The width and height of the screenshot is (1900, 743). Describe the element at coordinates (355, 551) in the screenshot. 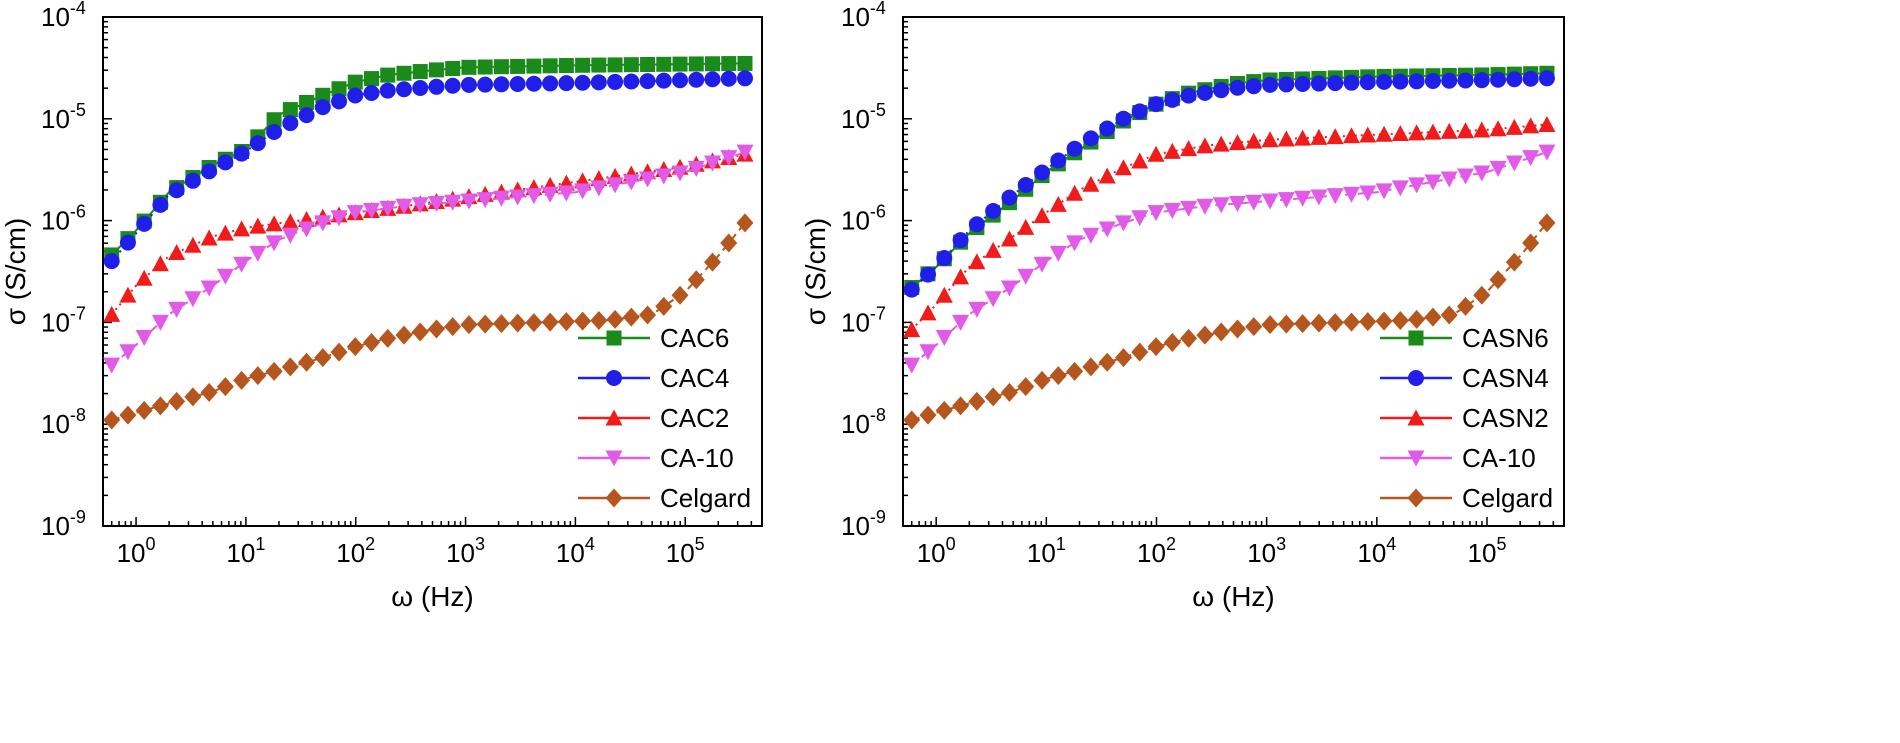

I see `x-tick-label: 10²` at that location.